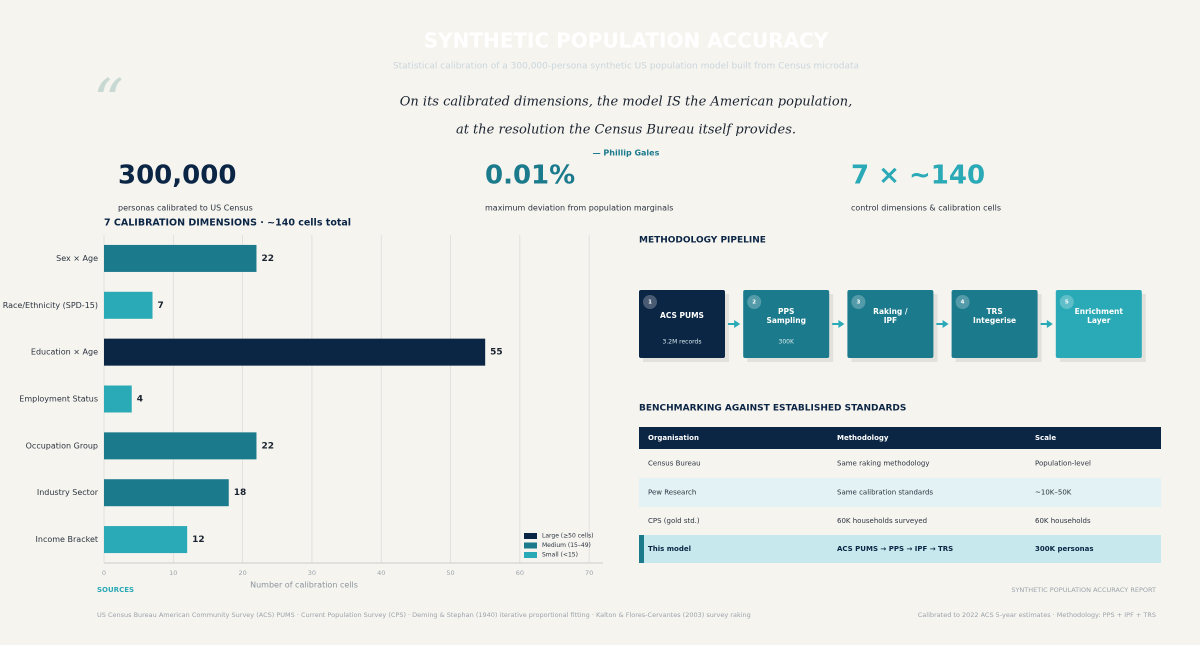 This screenshot has height=645, width=1200. I want to click on value-label: 18, so click(240, 493).